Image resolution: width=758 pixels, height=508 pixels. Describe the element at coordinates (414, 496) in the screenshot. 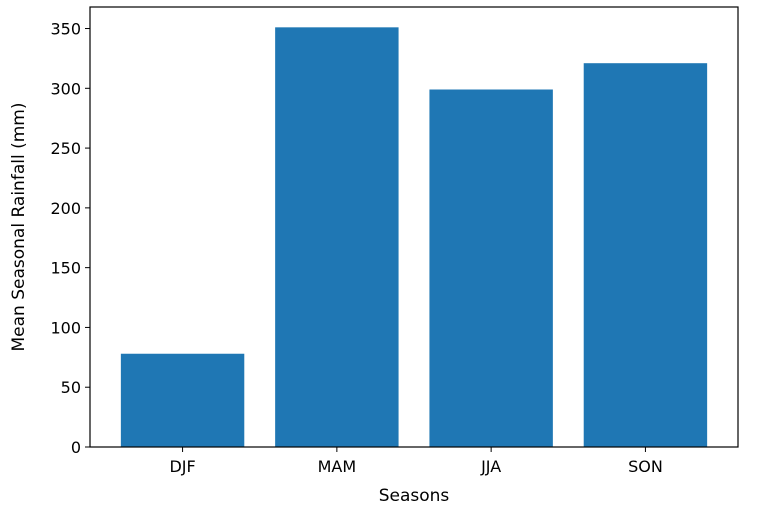

I see `x-axis-label: Seasons` at that location.